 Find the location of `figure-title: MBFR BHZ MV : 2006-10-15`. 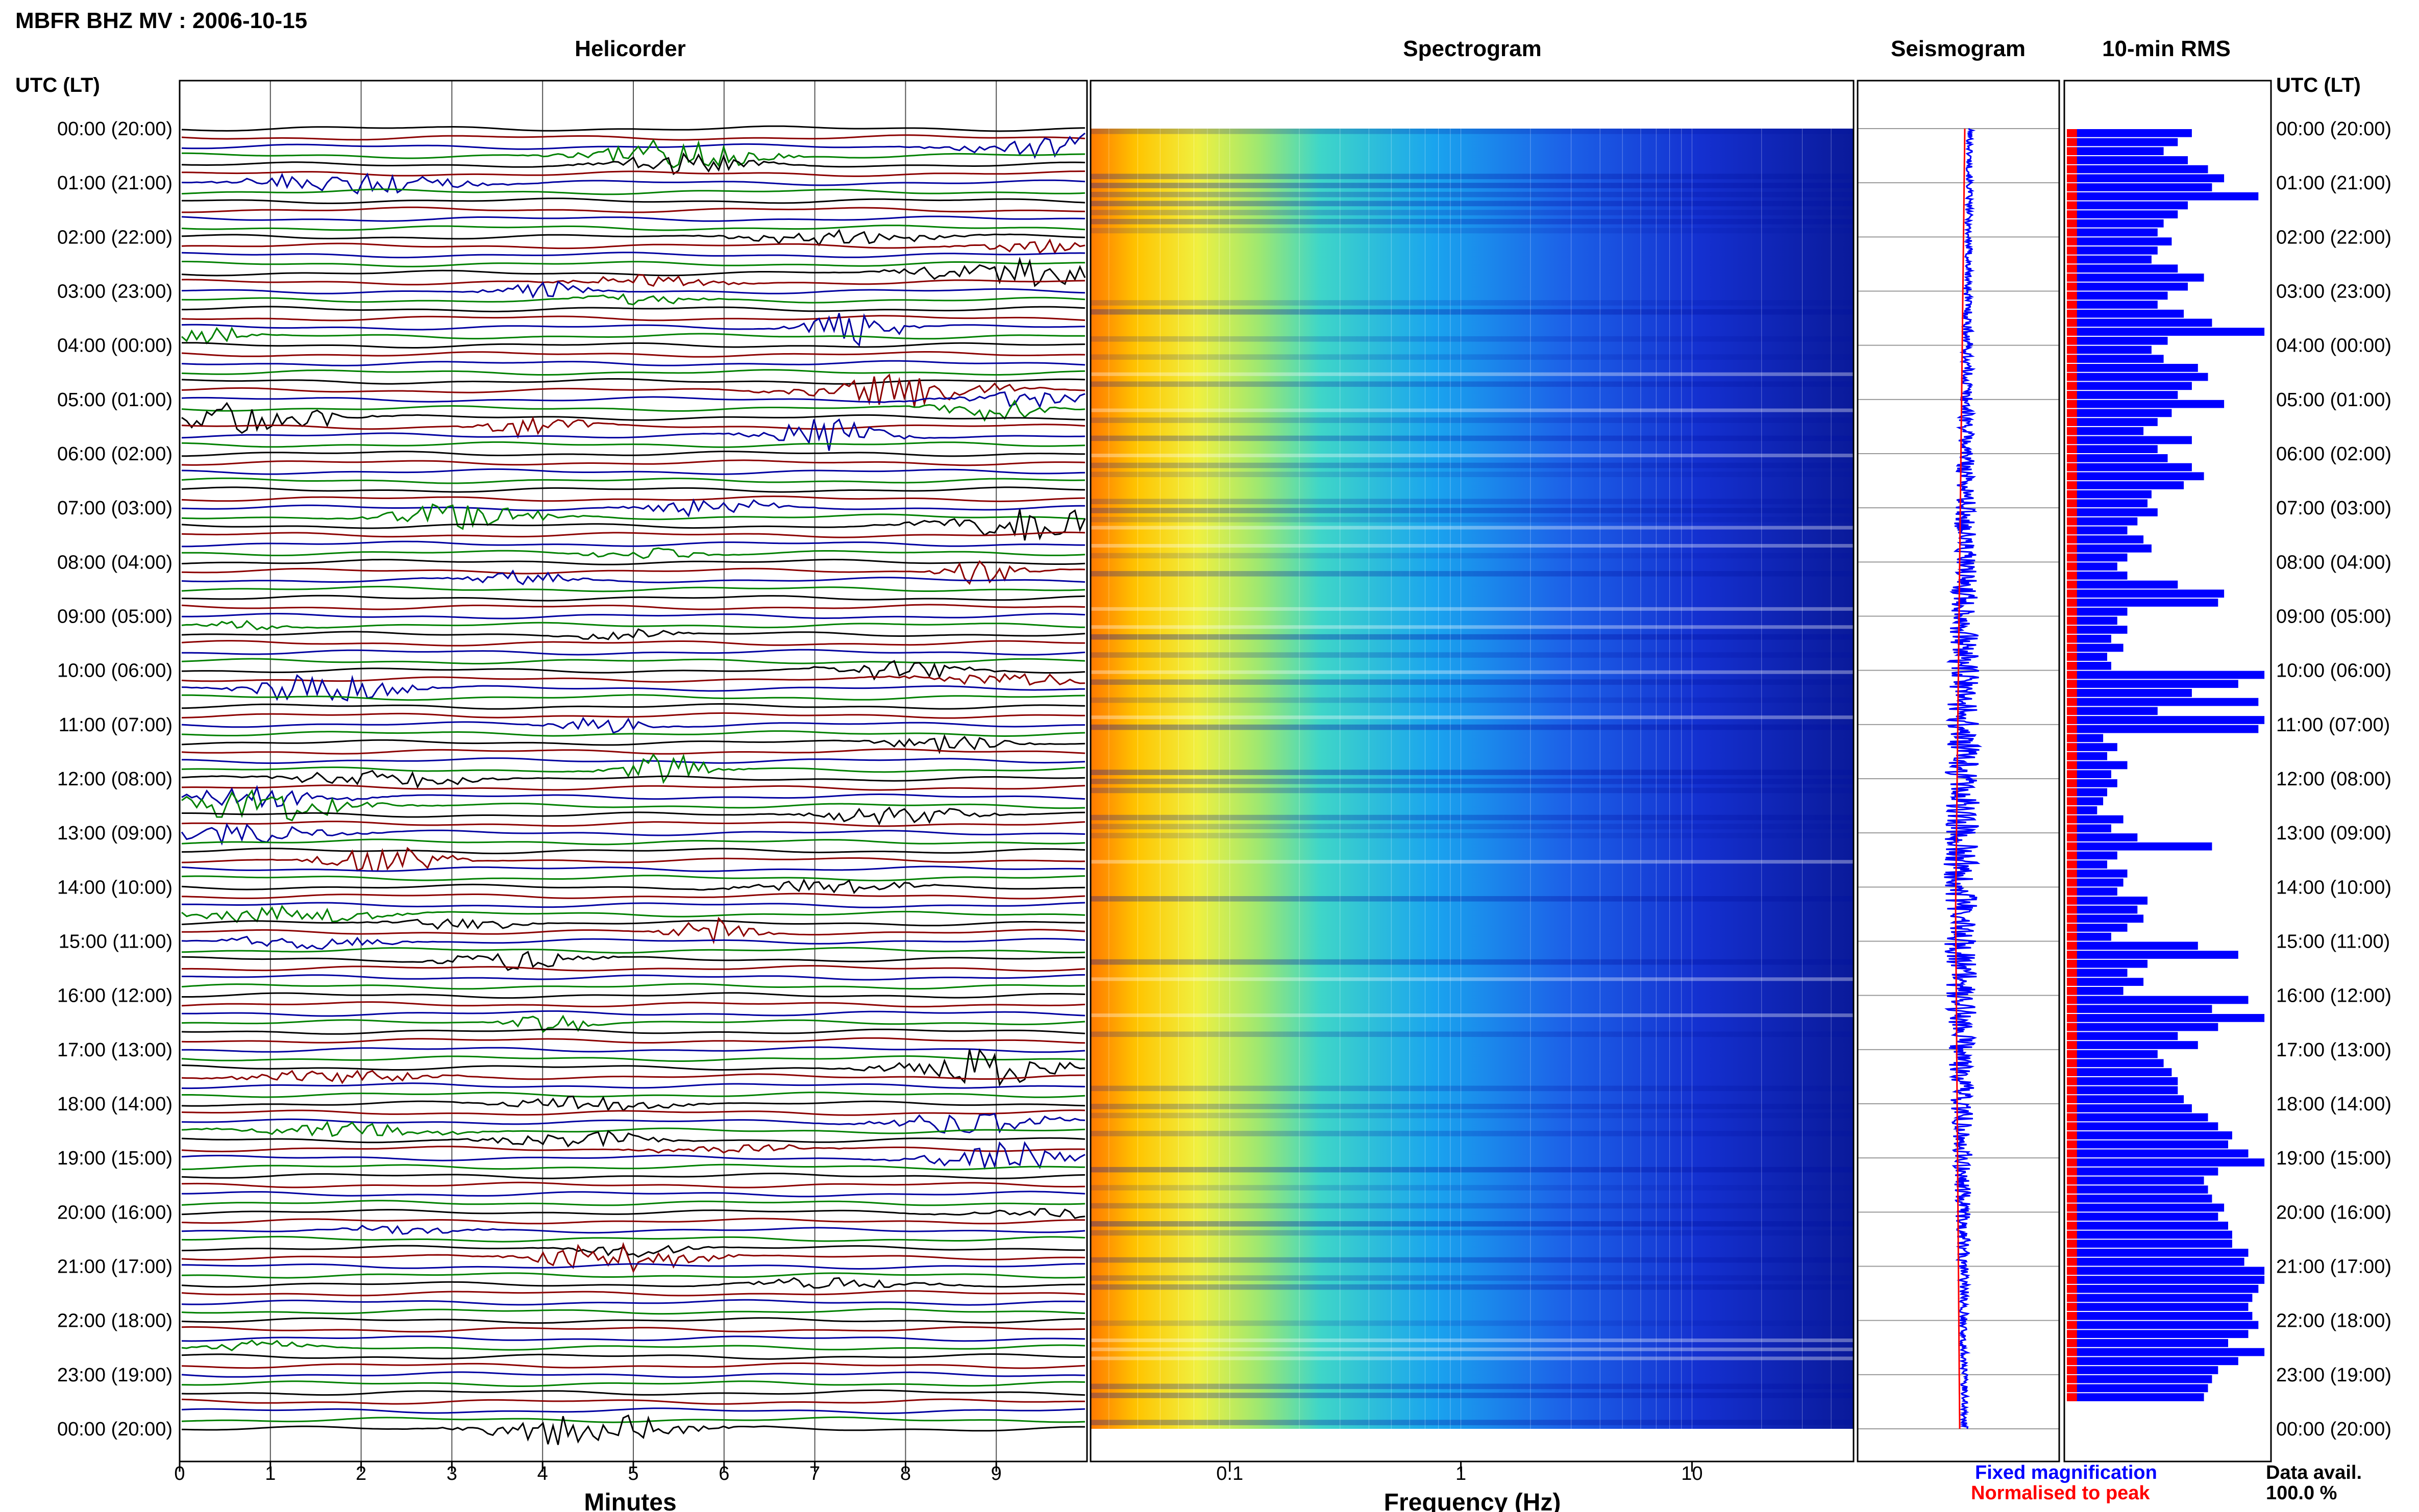

figure-title: MBFR BHZ MV : 2006-10-15 is located at coordinates (161, 20).